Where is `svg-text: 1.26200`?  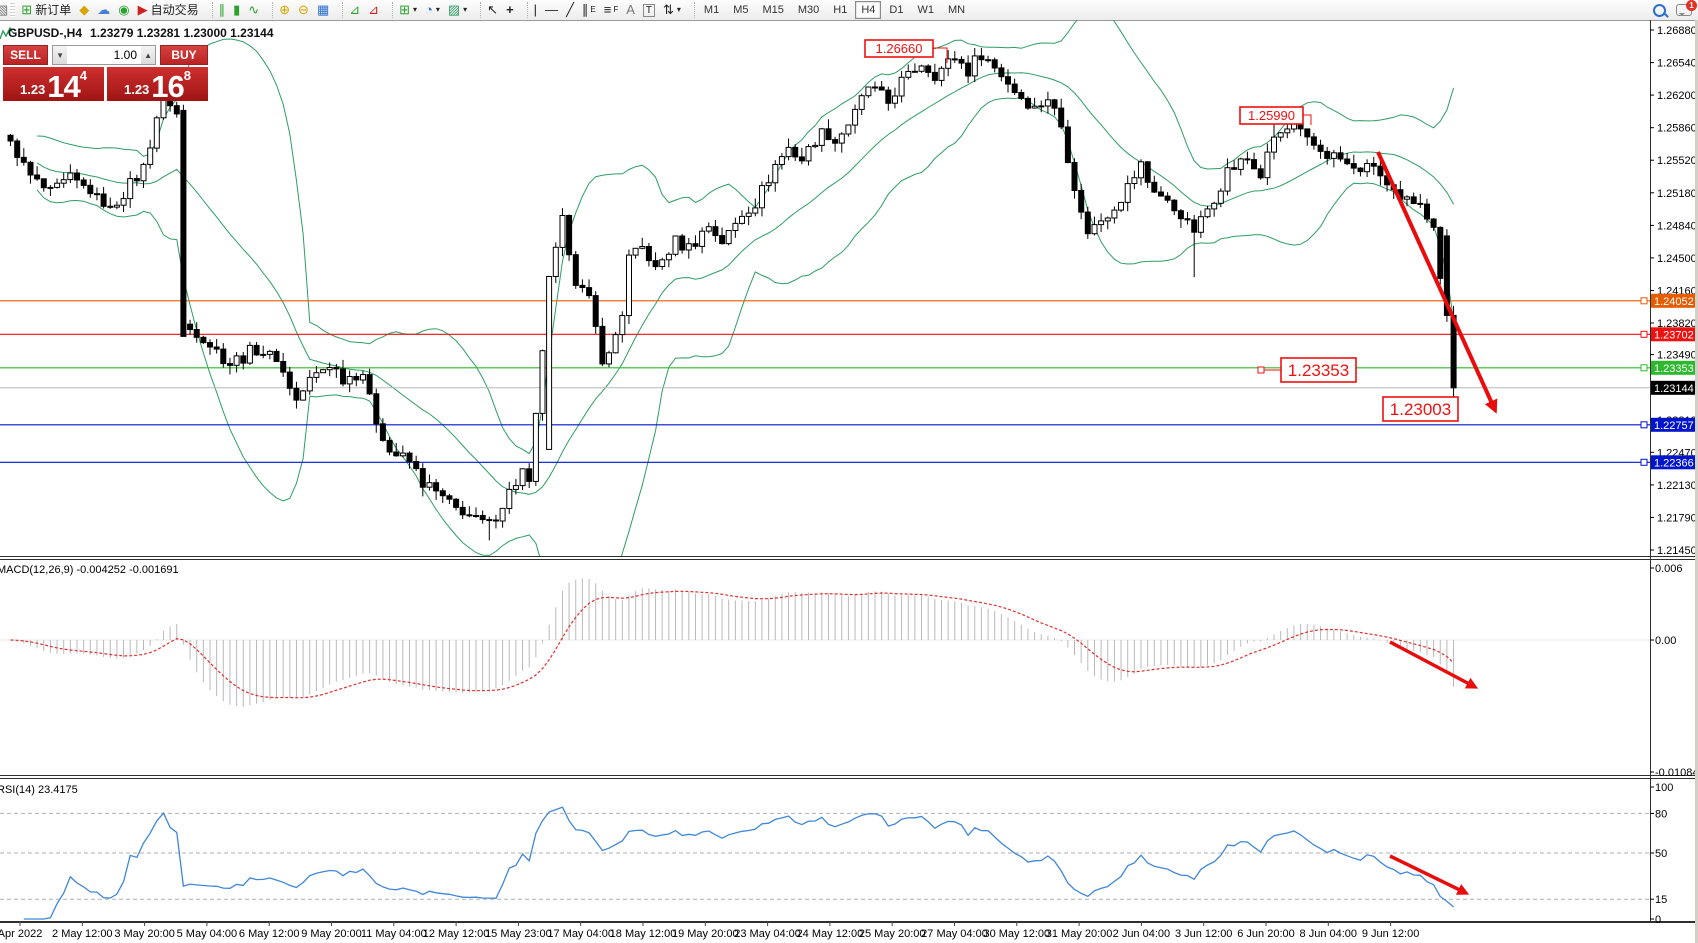 svg-text: 1.26200 is located at coordinates (1677, 96).